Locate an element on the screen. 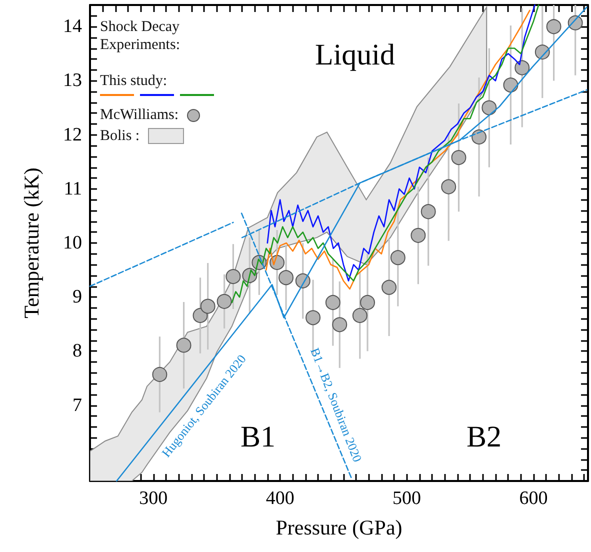  x-axis-title: Pressure (GPa) is located at coordinates (339, 528).